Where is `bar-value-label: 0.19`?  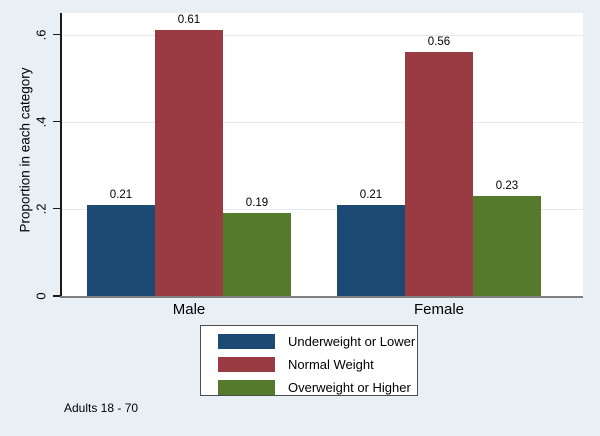 bar-value-label: 0.19 is located at coordinates (257, 203).